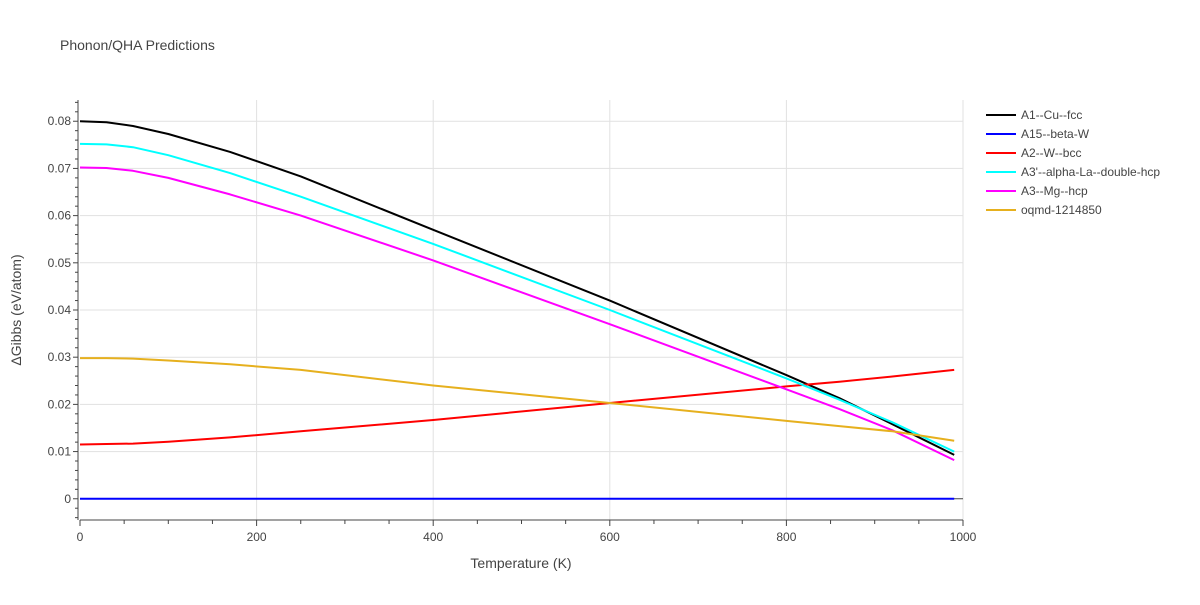 The image size is (1200, 605). Describe the element at coordinates (520, 563) in the screenshot. I see `x-axis-title: Temperature (K)` at that location.